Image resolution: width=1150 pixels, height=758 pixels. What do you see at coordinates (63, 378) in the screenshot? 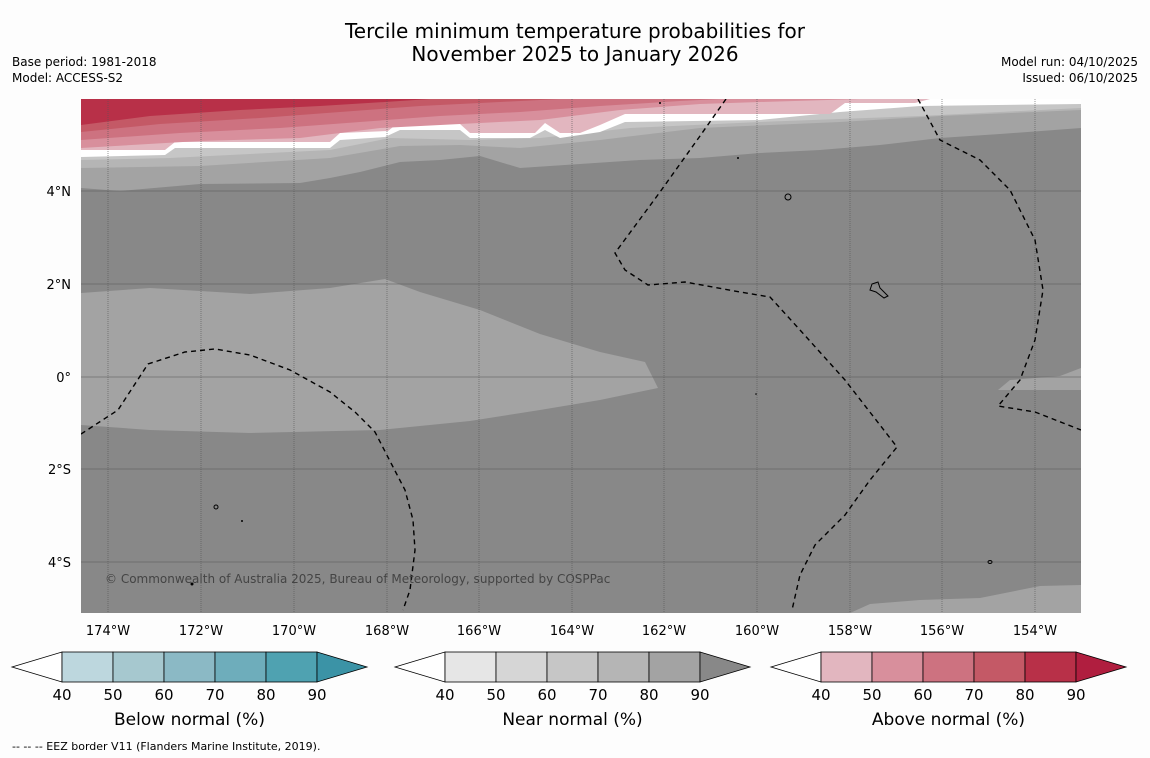
I see `lat-tick: 0°` at bounding box center [63, 378].